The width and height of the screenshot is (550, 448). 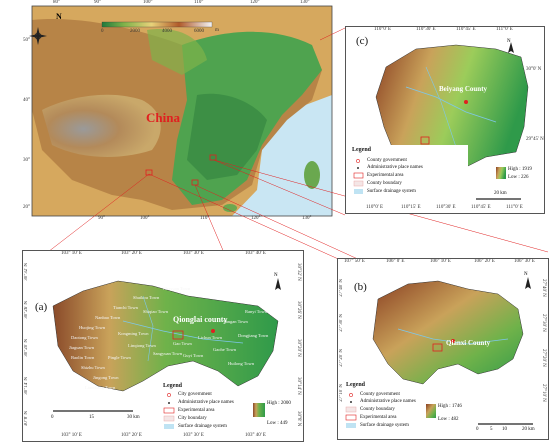 What do you see at coordinates (425, 140) in the screenshot?
I see `c-exp-area` at bounding box center [425, 140].